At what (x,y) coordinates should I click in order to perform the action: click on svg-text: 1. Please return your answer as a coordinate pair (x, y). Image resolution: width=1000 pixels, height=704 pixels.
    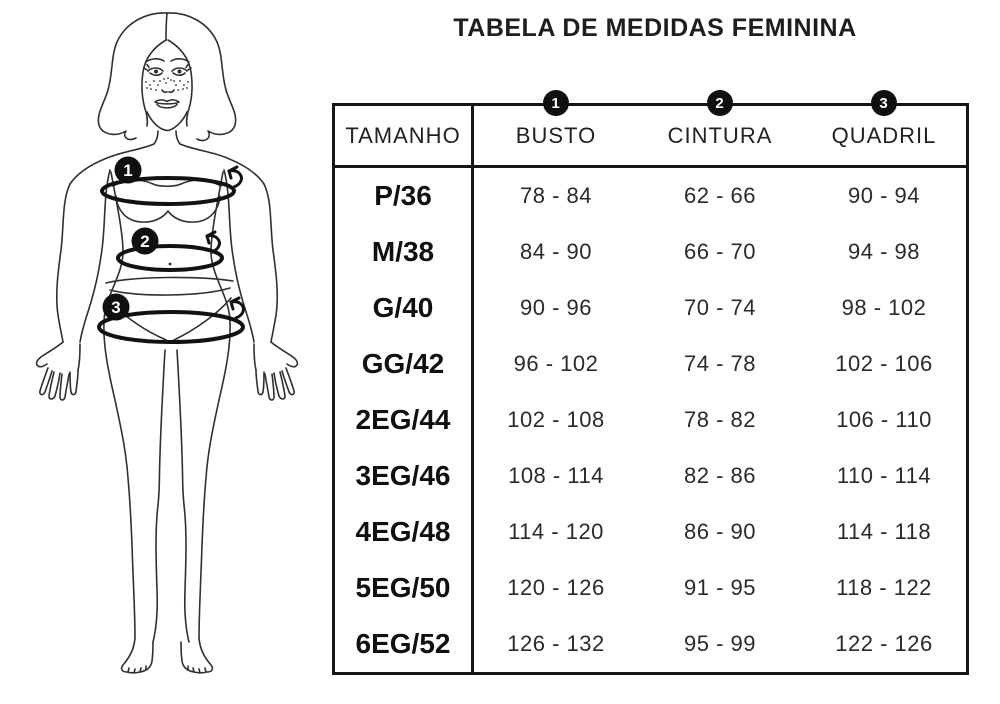
    Looking at the image, I should click on (127, 170).